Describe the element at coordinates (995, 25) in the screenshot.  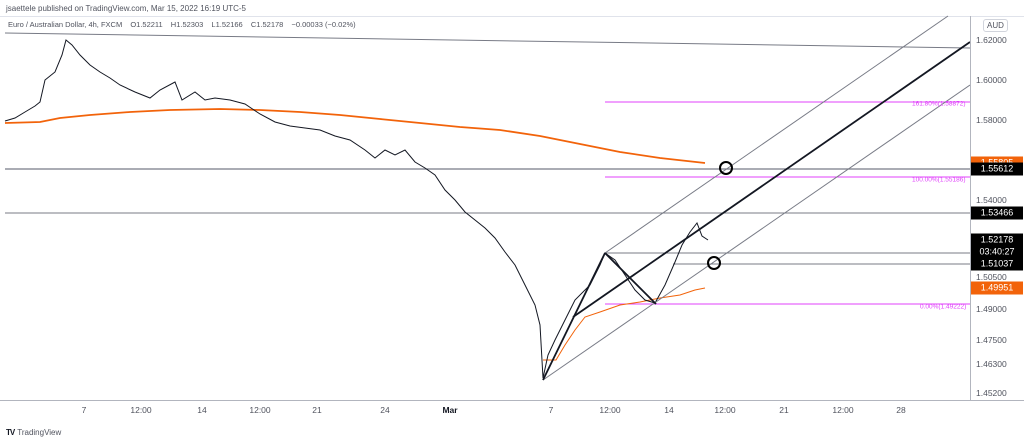
I see `currency-badge: AUD` at that location.